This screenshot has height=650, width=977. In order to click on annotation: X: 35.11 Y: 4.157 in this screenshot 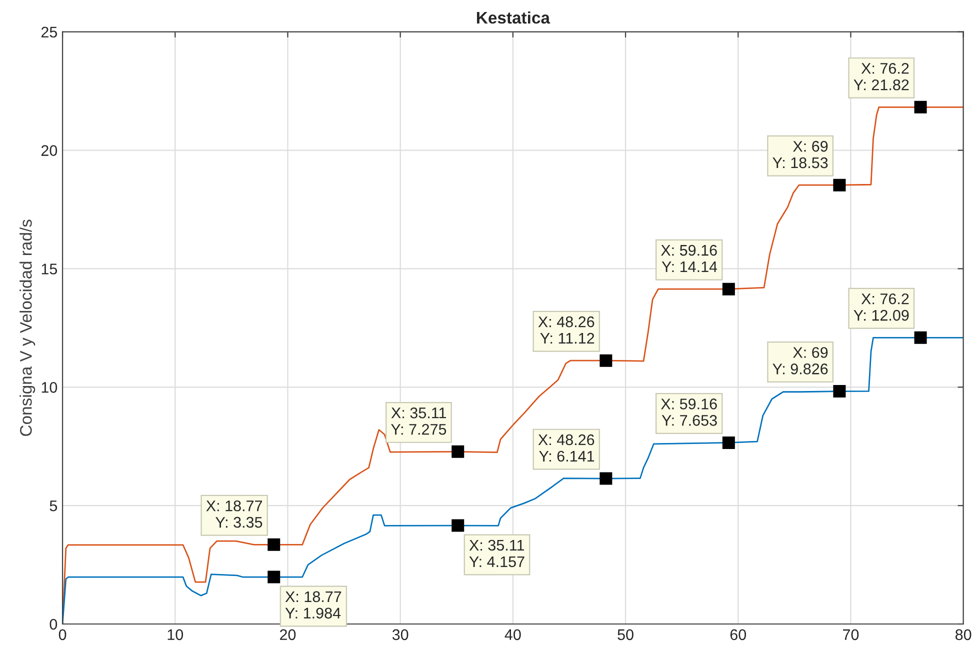, I will do `click(496, 554)`.